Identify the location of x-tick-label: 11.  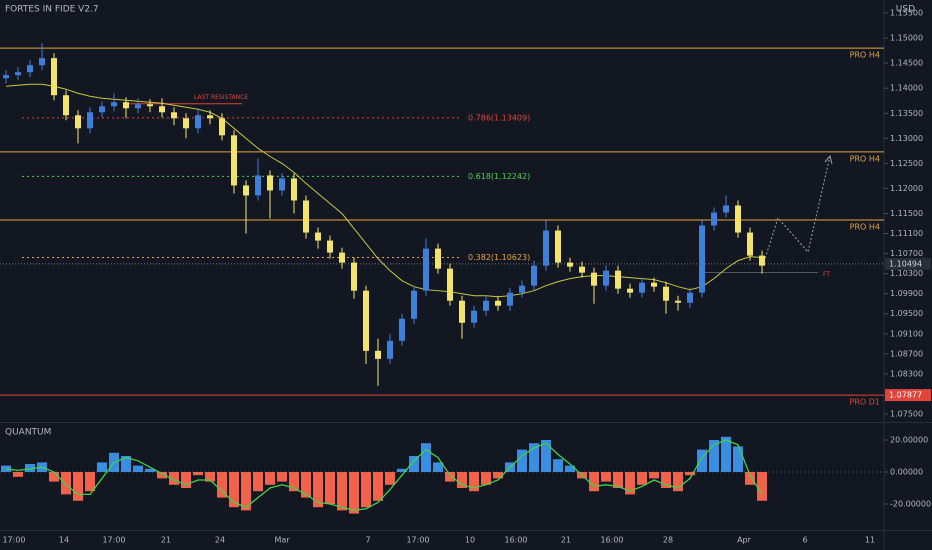
(870, 540).